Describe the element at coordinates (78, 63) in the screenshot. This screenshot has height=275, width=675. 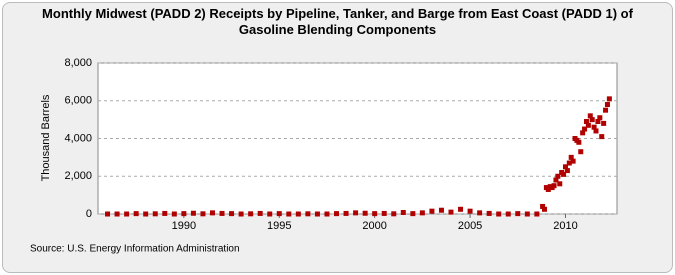
I see `y-tick-label: 8,000` at that location.